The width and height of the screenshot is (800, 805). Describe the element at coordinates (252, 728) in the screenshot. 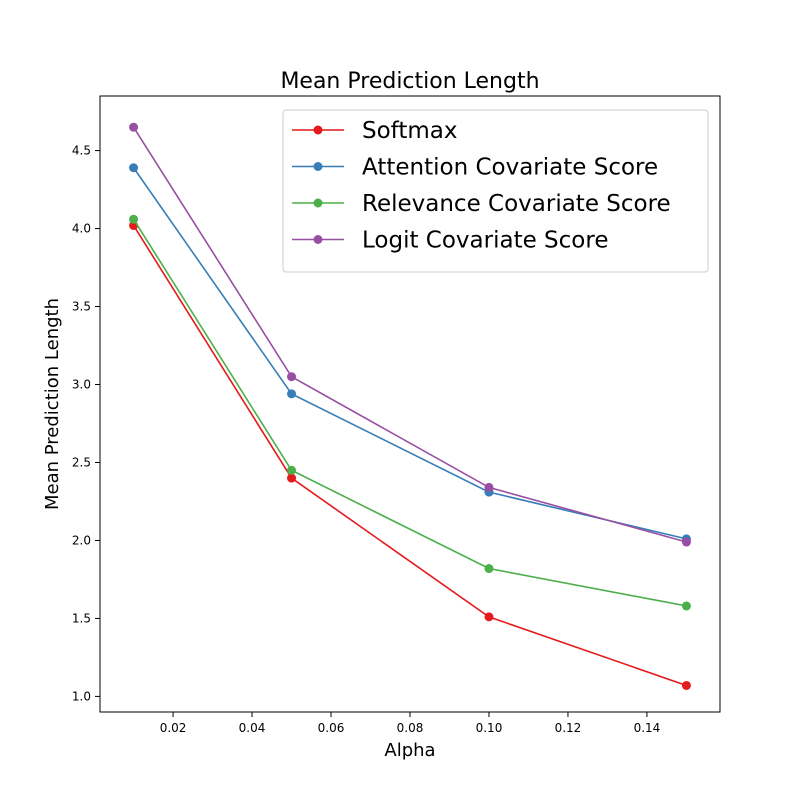

I see `x-tick-label: 0.04` at that location.